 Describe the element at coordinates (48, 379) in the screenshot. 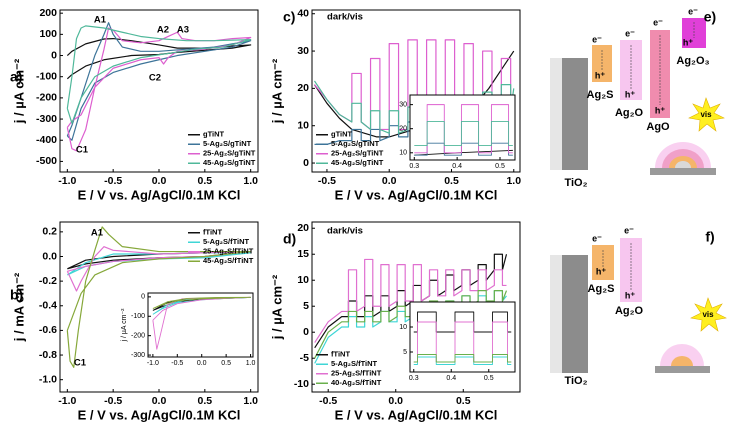

I see `y-tick-label: -1.0` at that location.